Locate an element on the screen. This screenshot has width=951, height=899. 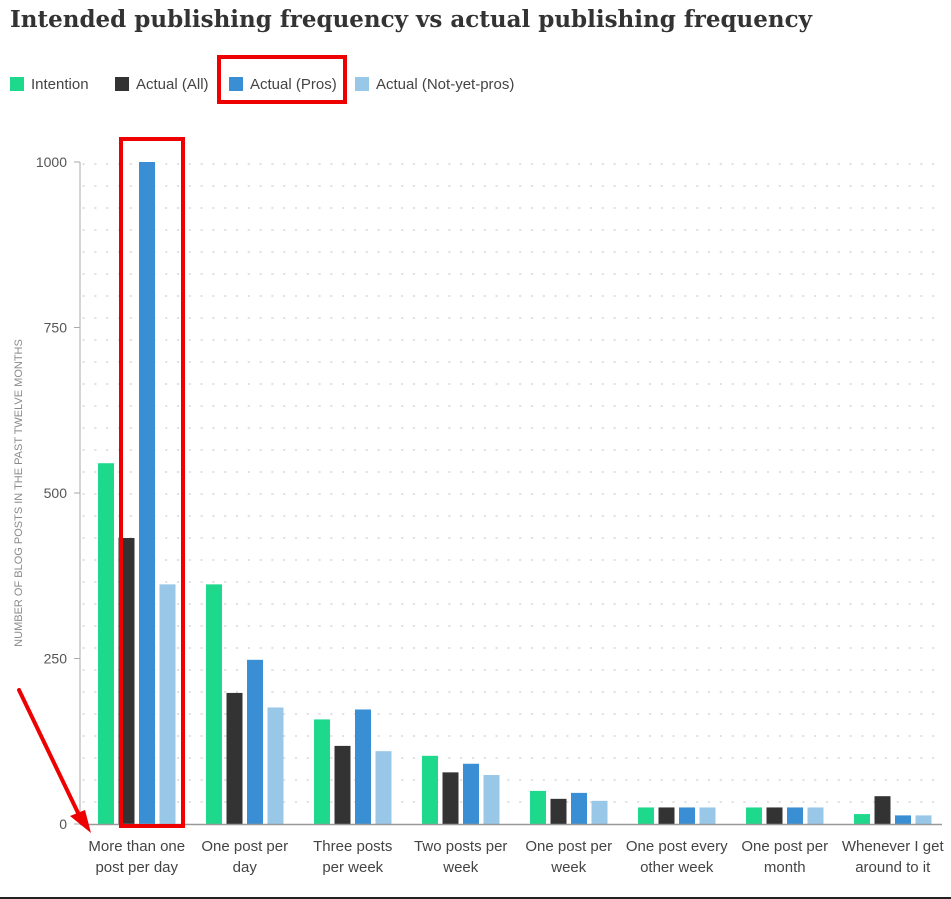
bar-intention-whenever-i-get-around-to-it is located at coordinates (862, 819).